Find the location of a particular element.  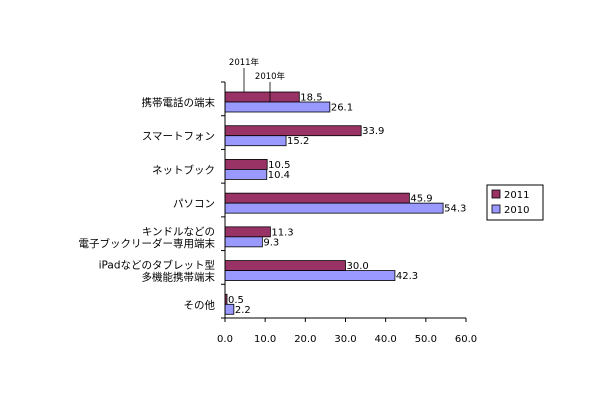

category-label-2: ネットブック is located at coordinates (183, 169).